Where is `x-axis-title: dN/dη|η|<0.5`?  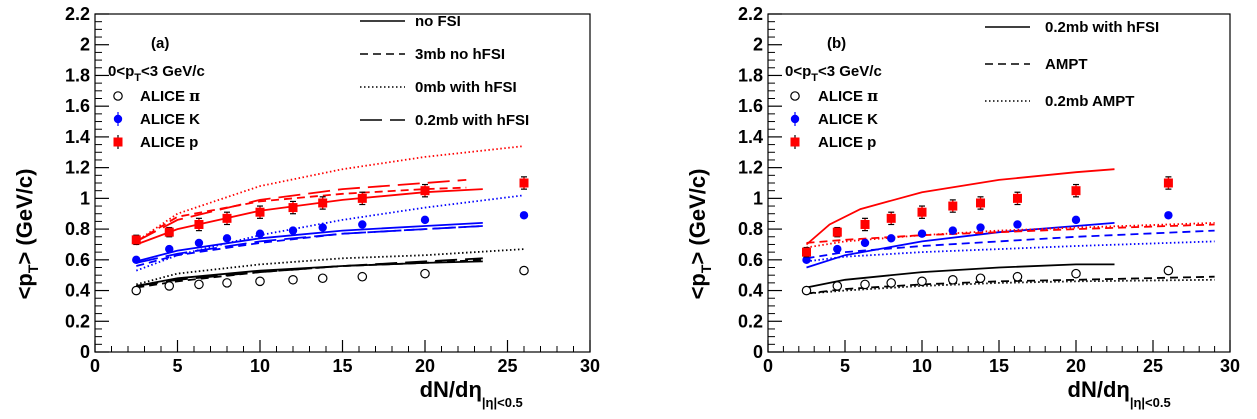
x-axis-title: dN/dη|η|<0.5 is located at coordinates (1119, 393).